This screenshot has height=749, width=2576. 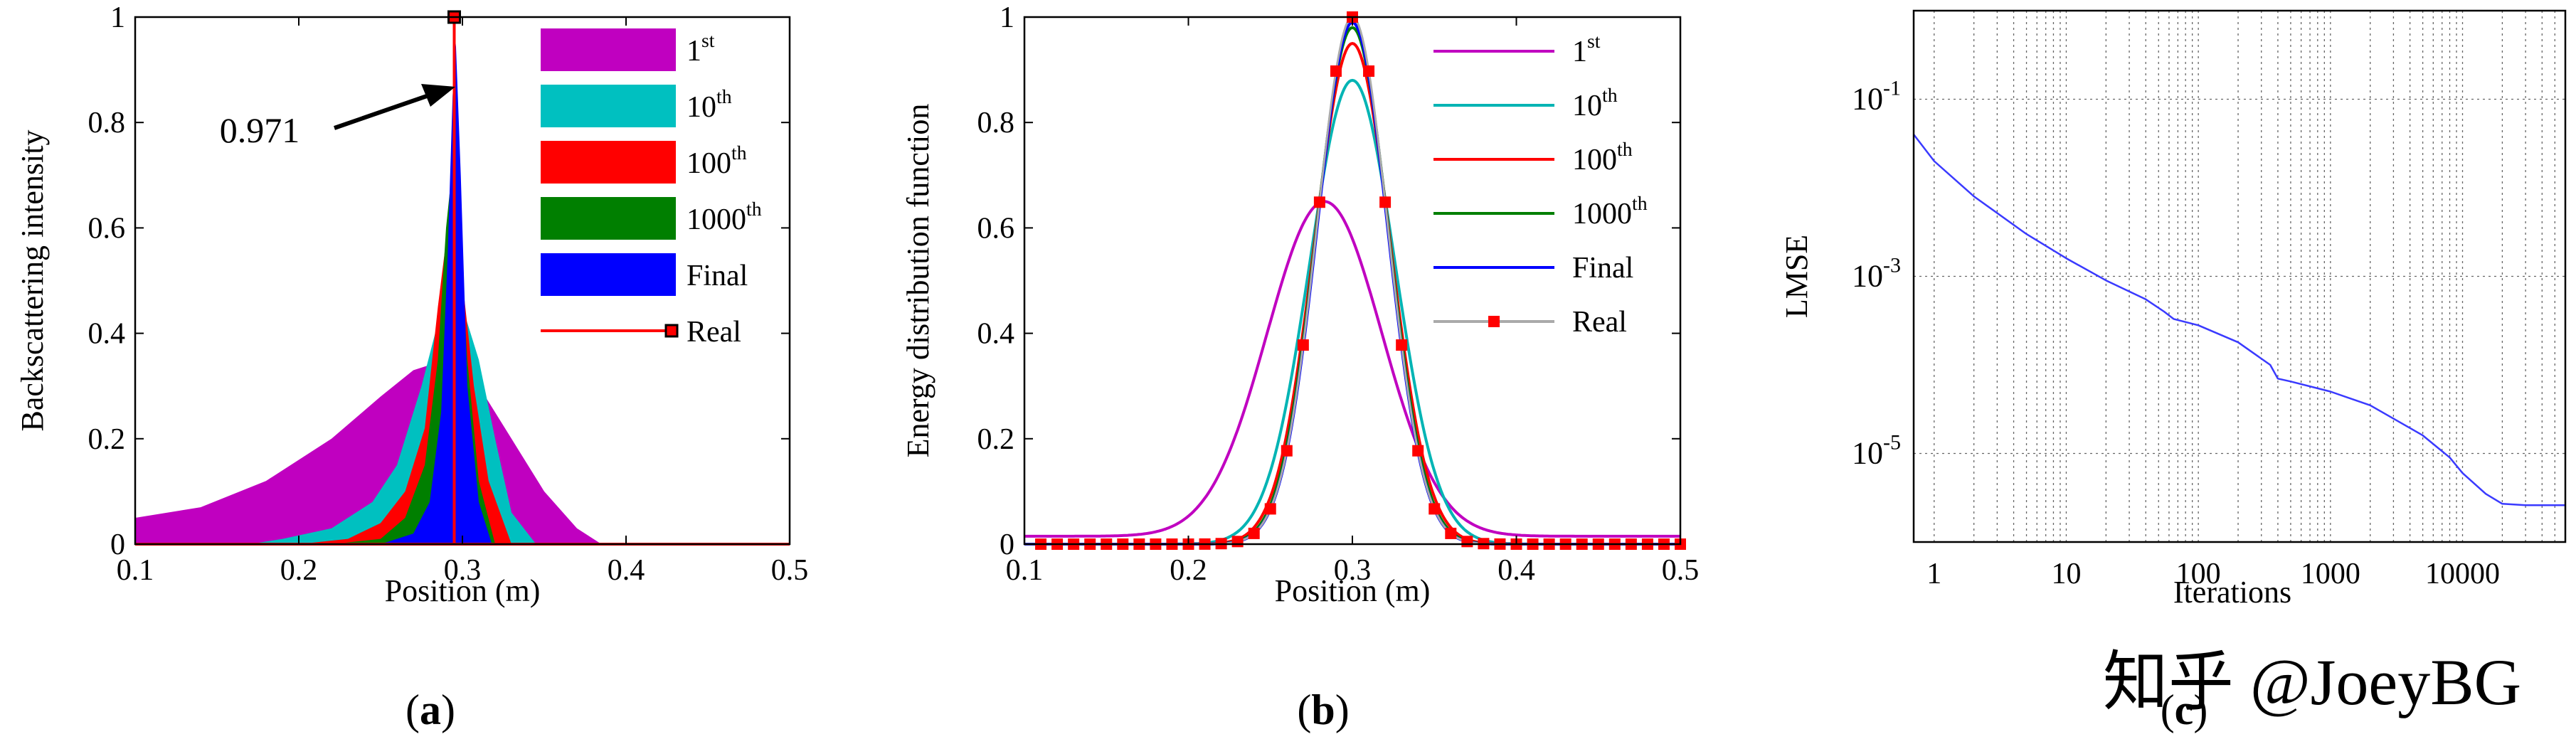 I want to click on x-tick-label: 10000, so click(x=2462, y=574).